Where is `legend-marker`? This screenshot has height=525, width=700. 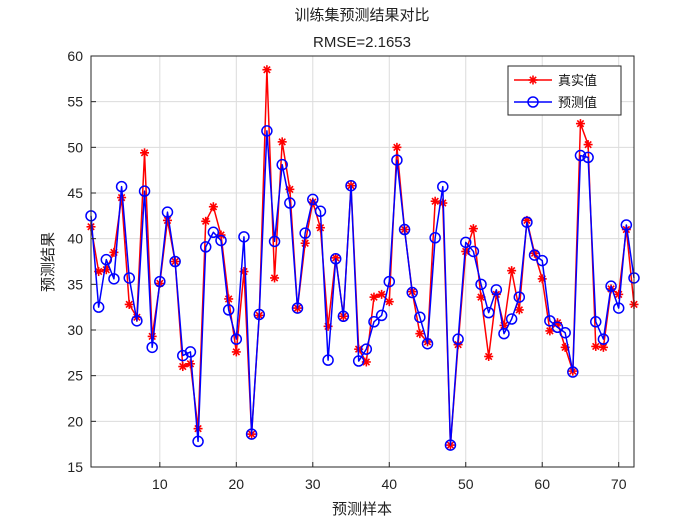
legend-marker is located at coordinates (533, 80).